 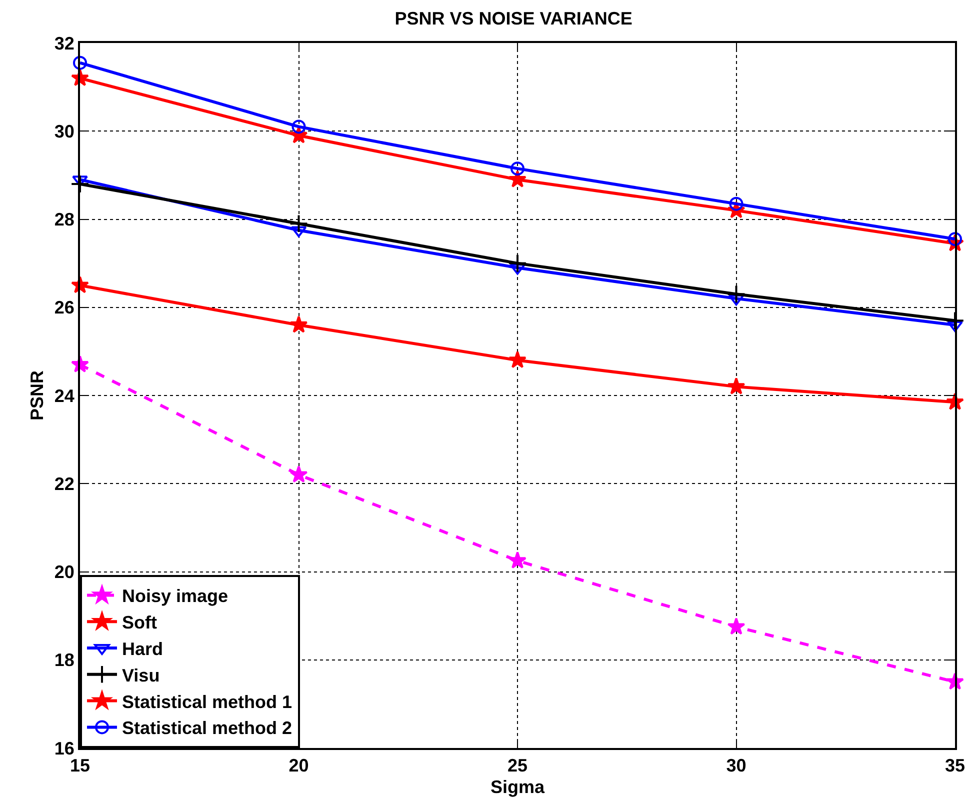 I want to click on legend-label: Hard, so click(x=143, y=649).